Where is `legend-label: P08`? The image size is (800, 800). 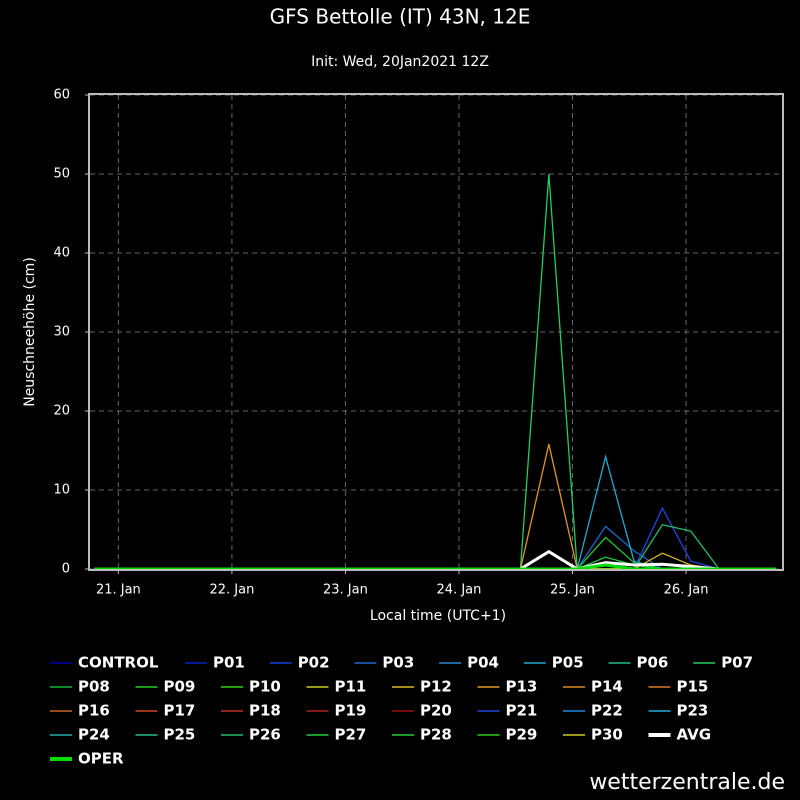
legend-label: P08 is located at coordinates (94, 687).